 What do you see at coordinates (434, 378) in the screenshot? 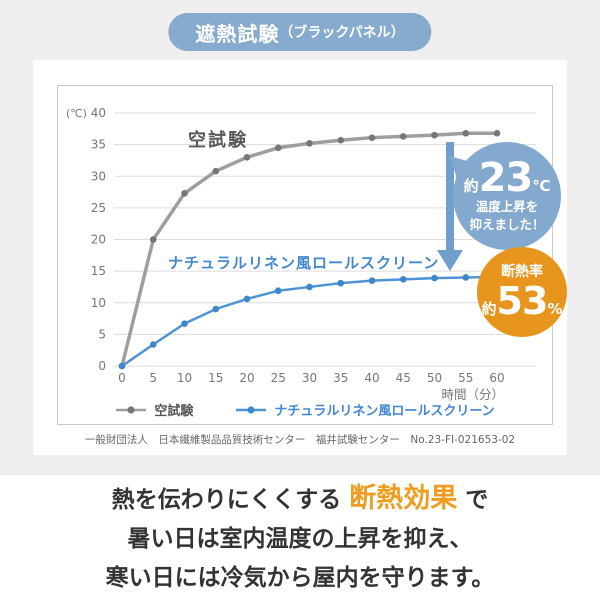
I see `svg-text: 50` at bounding box center [434, 378].